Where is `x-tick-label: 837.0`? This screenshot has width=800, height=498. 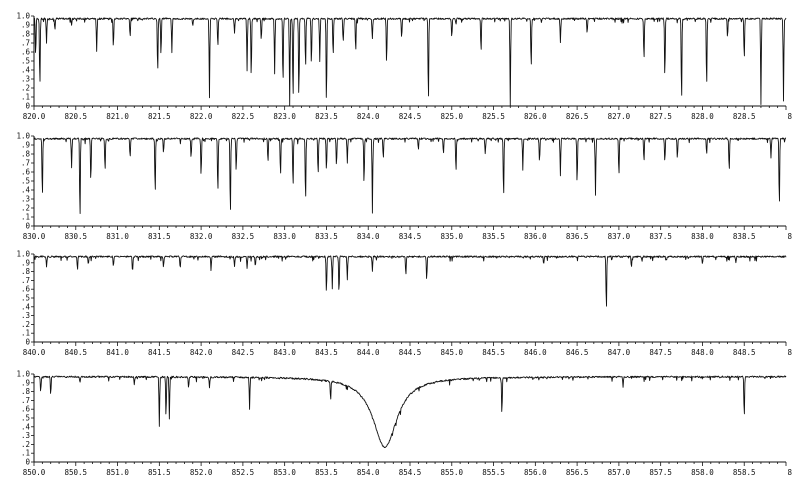 x-tick-label: 837.0 is located at coordinates (619, 236).